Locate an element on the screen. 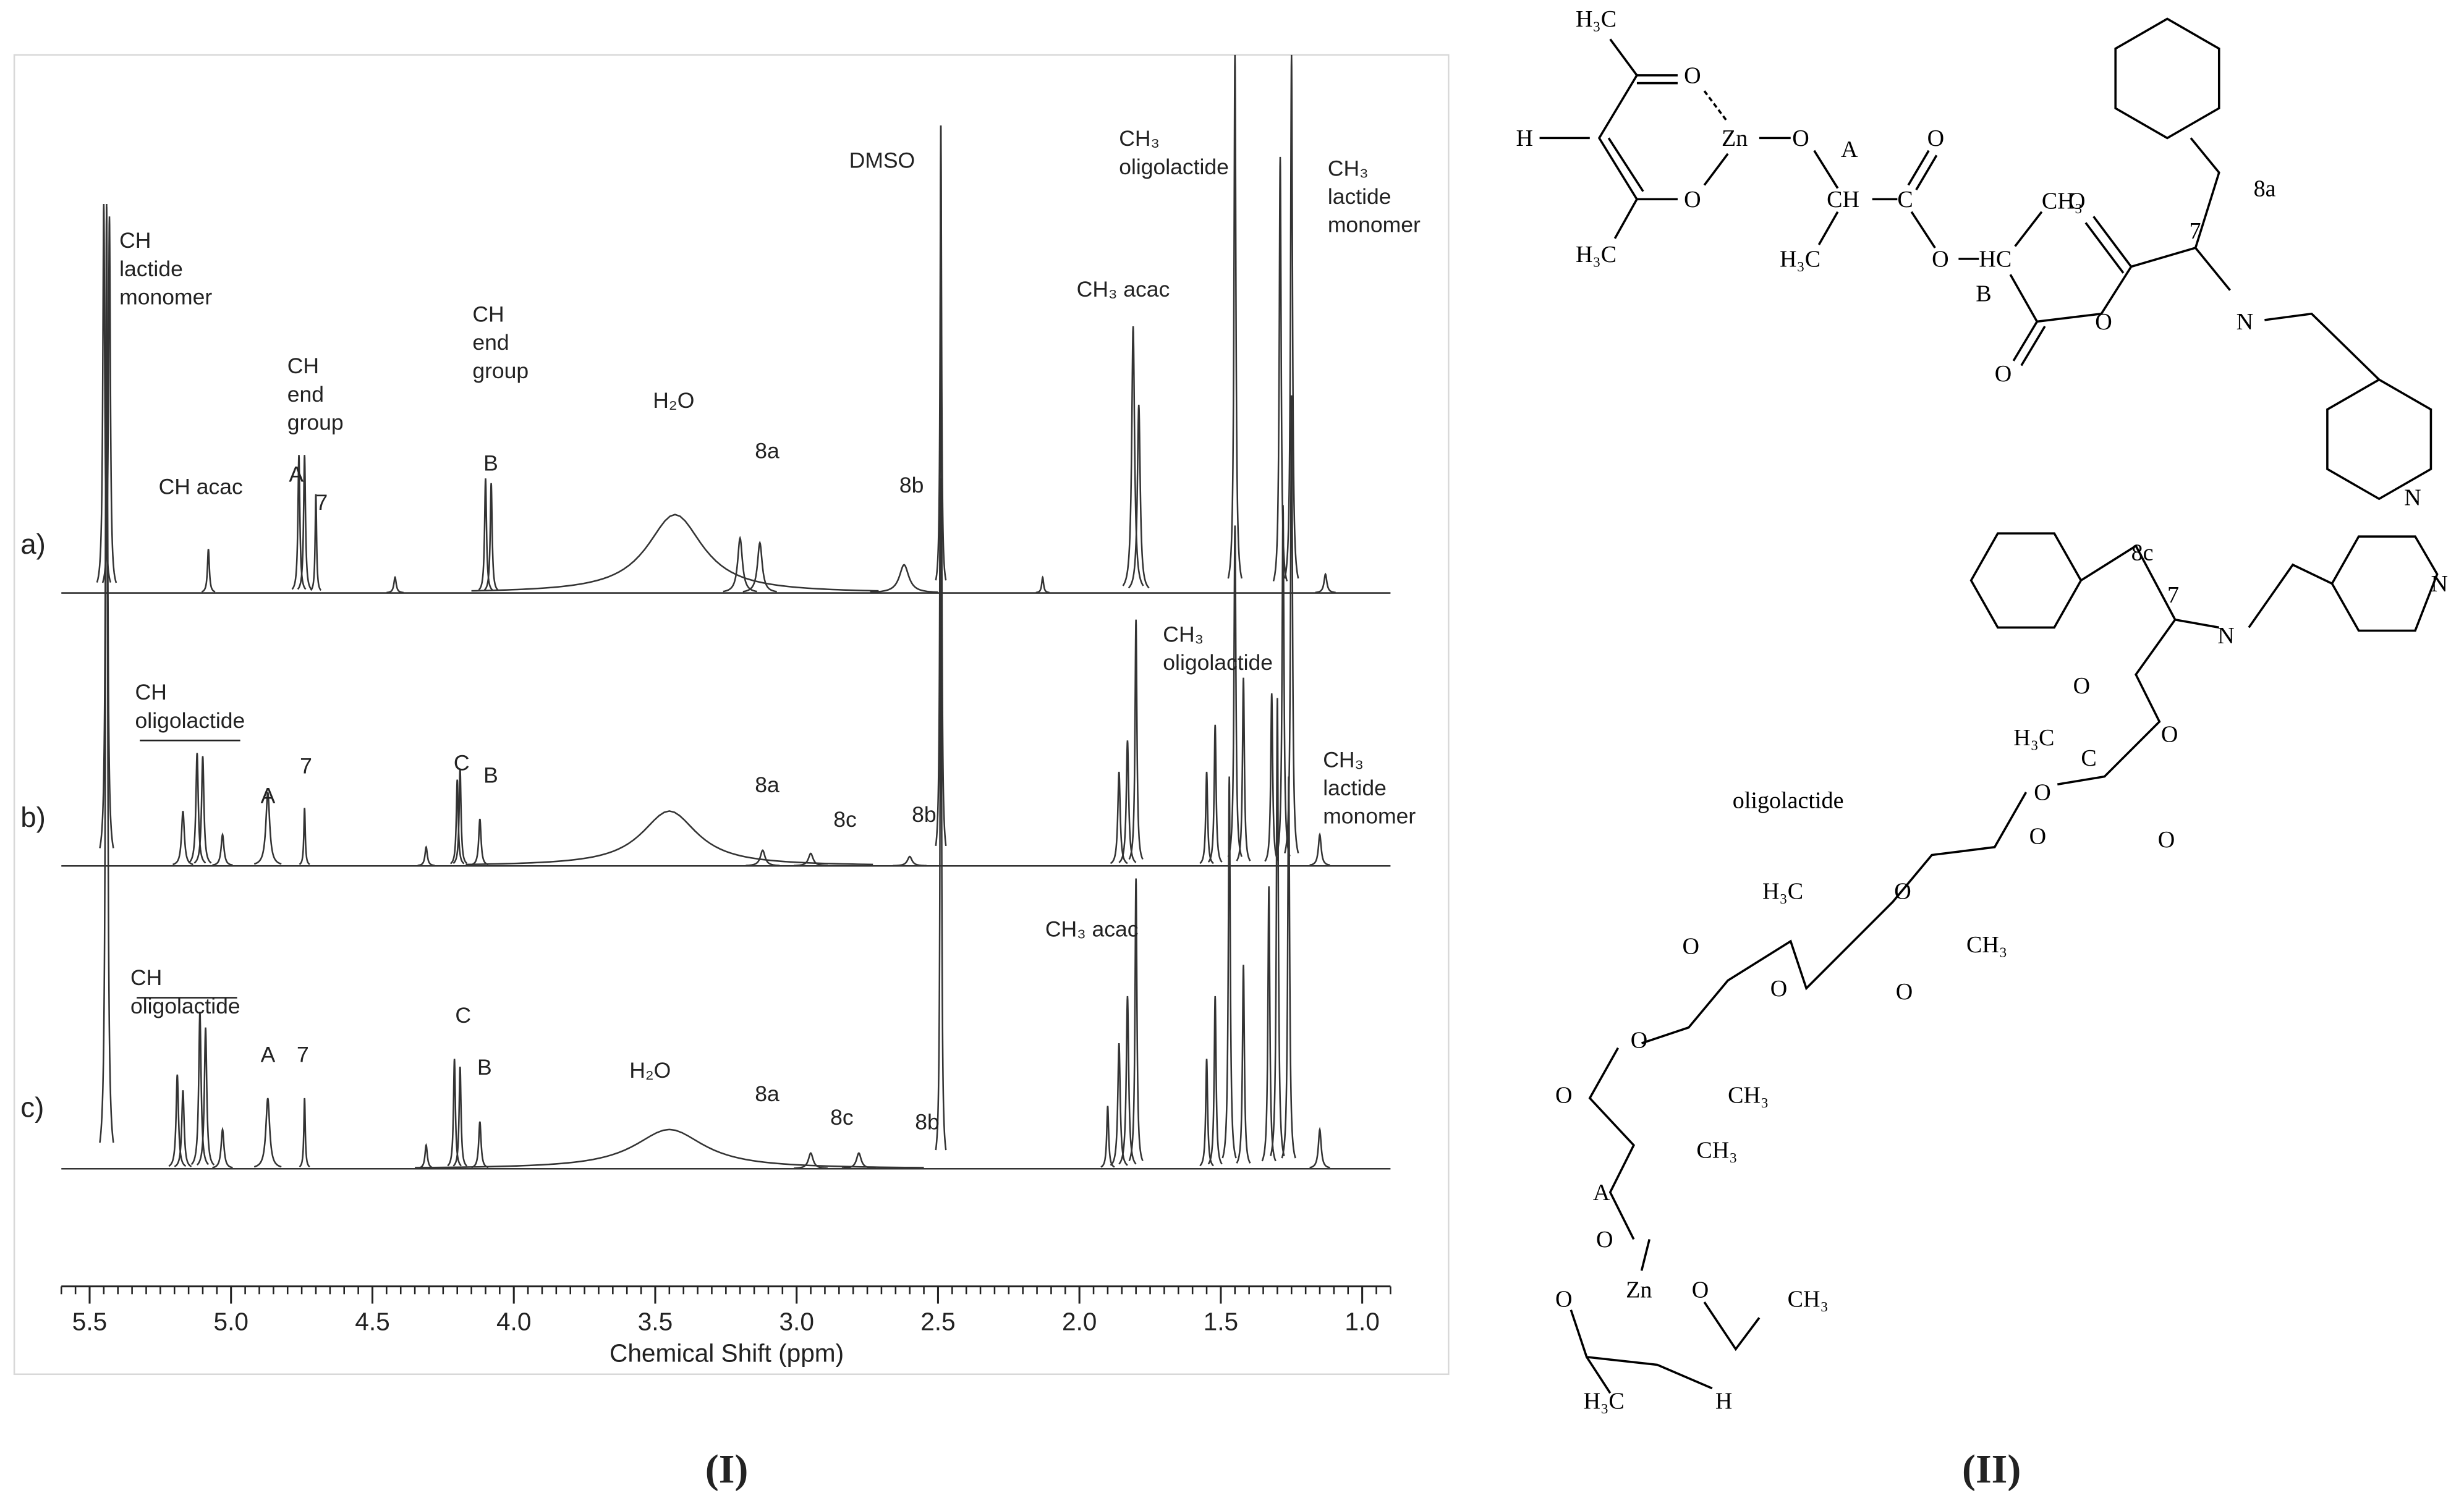 The width and height of the screenshot is (2464, 1506). annotation-line: DMSO is located at coordinates (883, 160).